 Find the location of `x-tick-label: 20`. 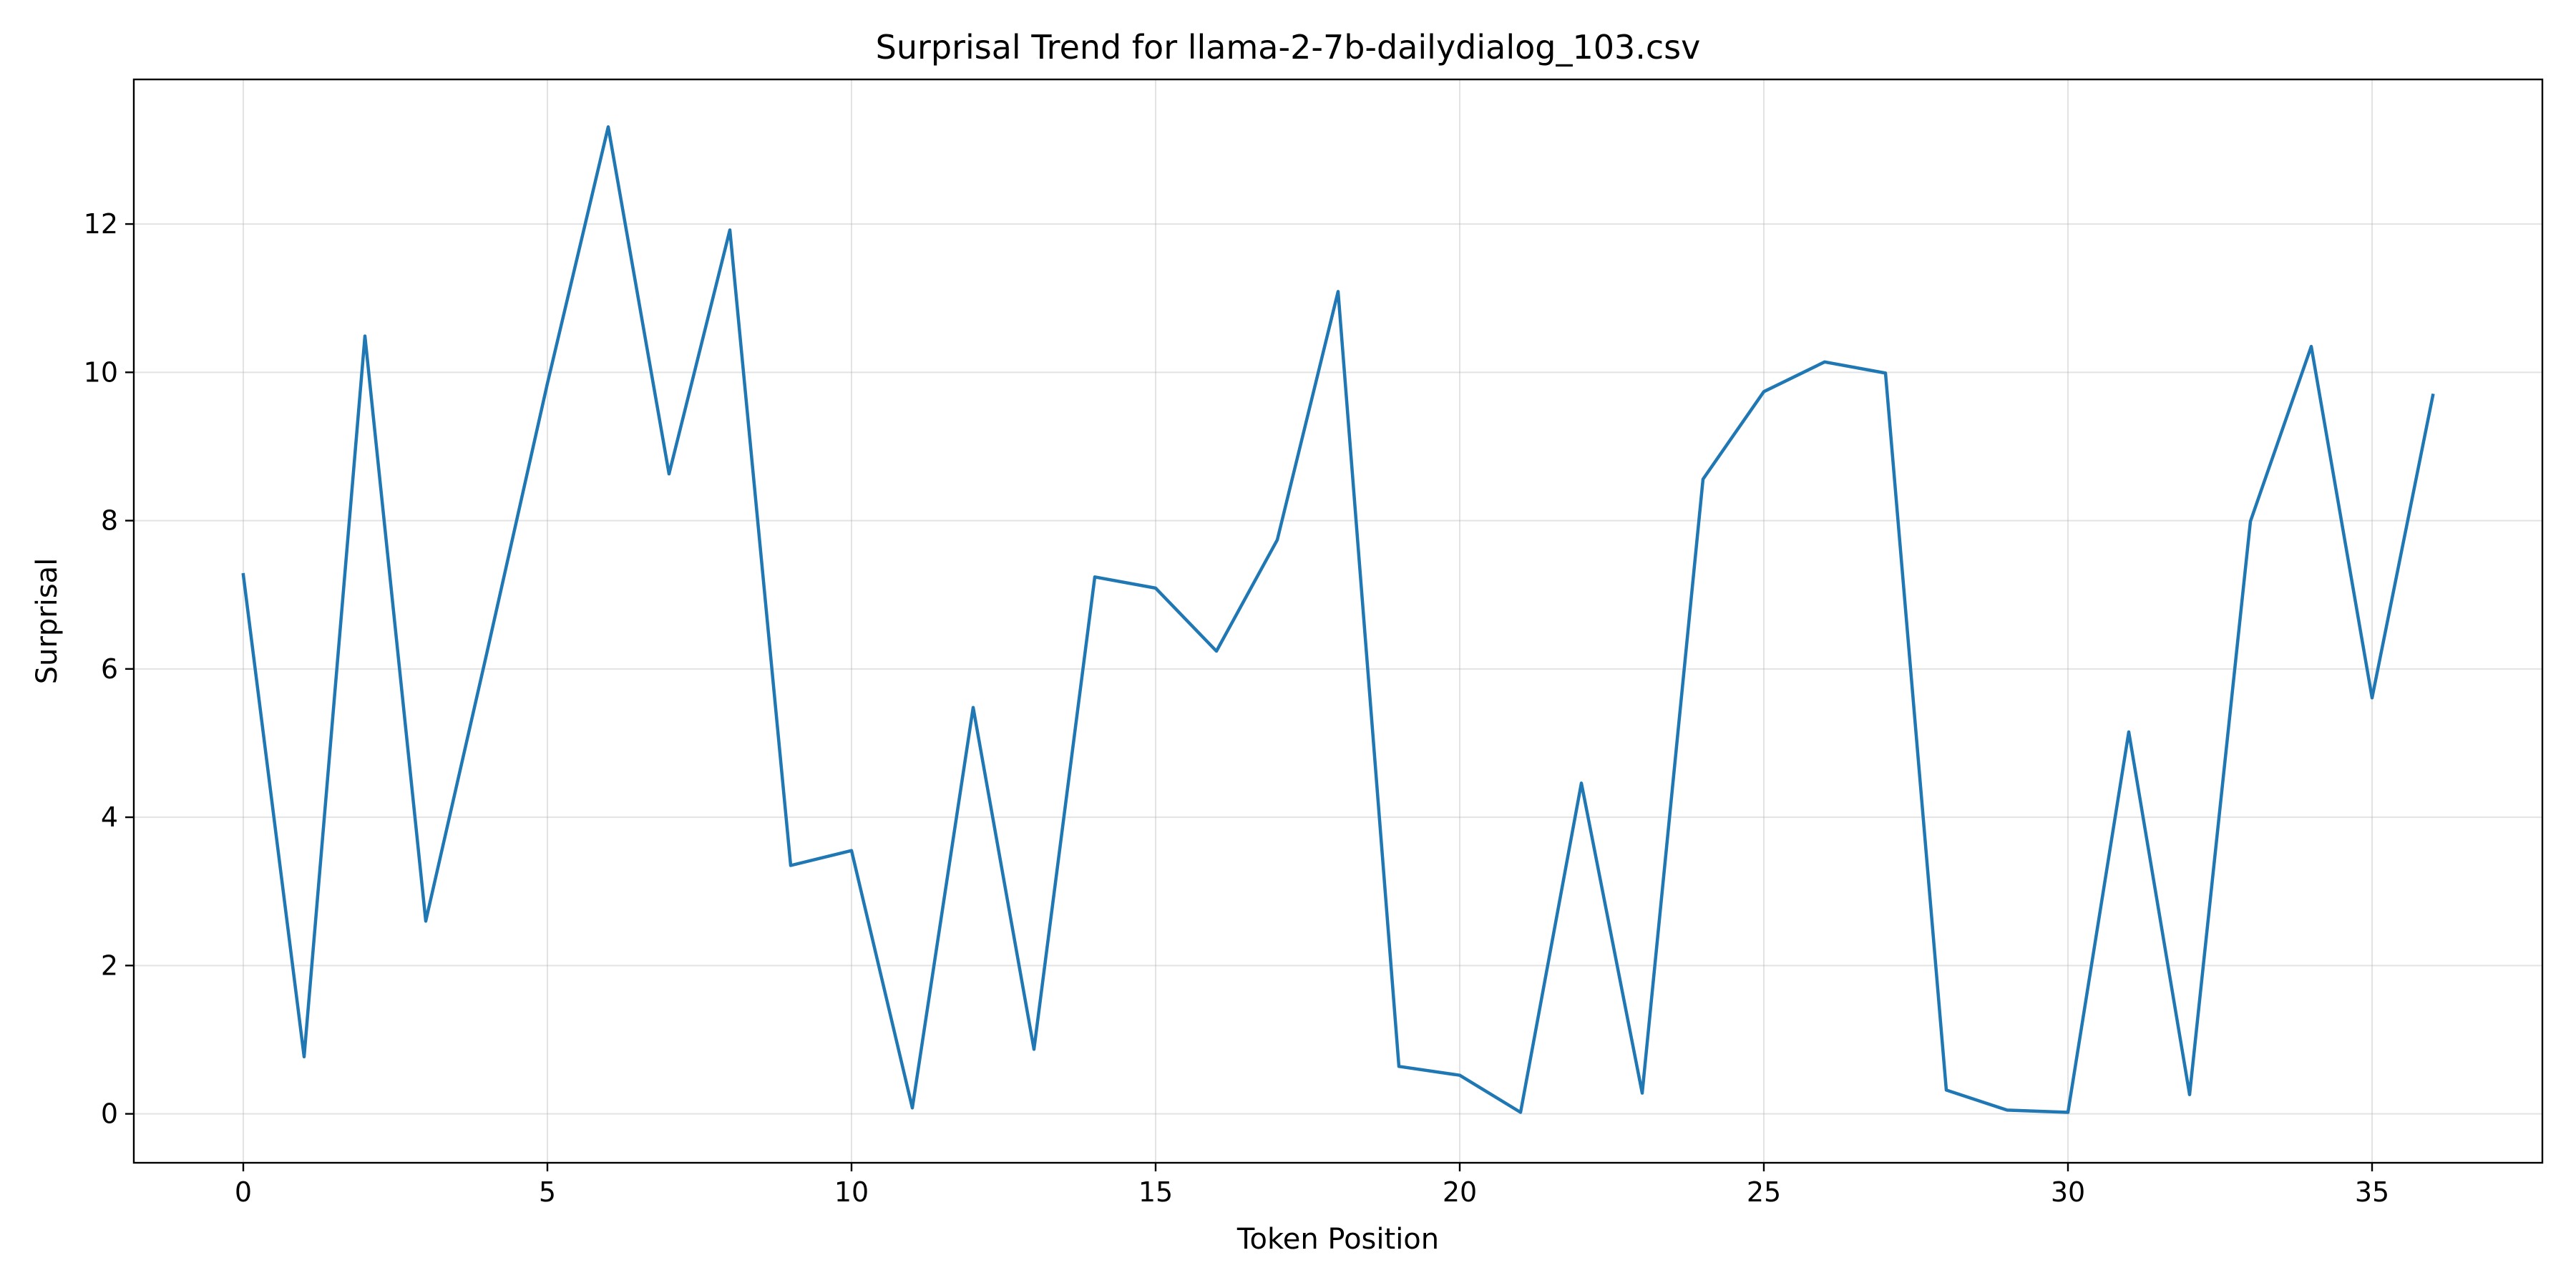

x-tick-label: 20 is located at coordinates (1460, 1192).